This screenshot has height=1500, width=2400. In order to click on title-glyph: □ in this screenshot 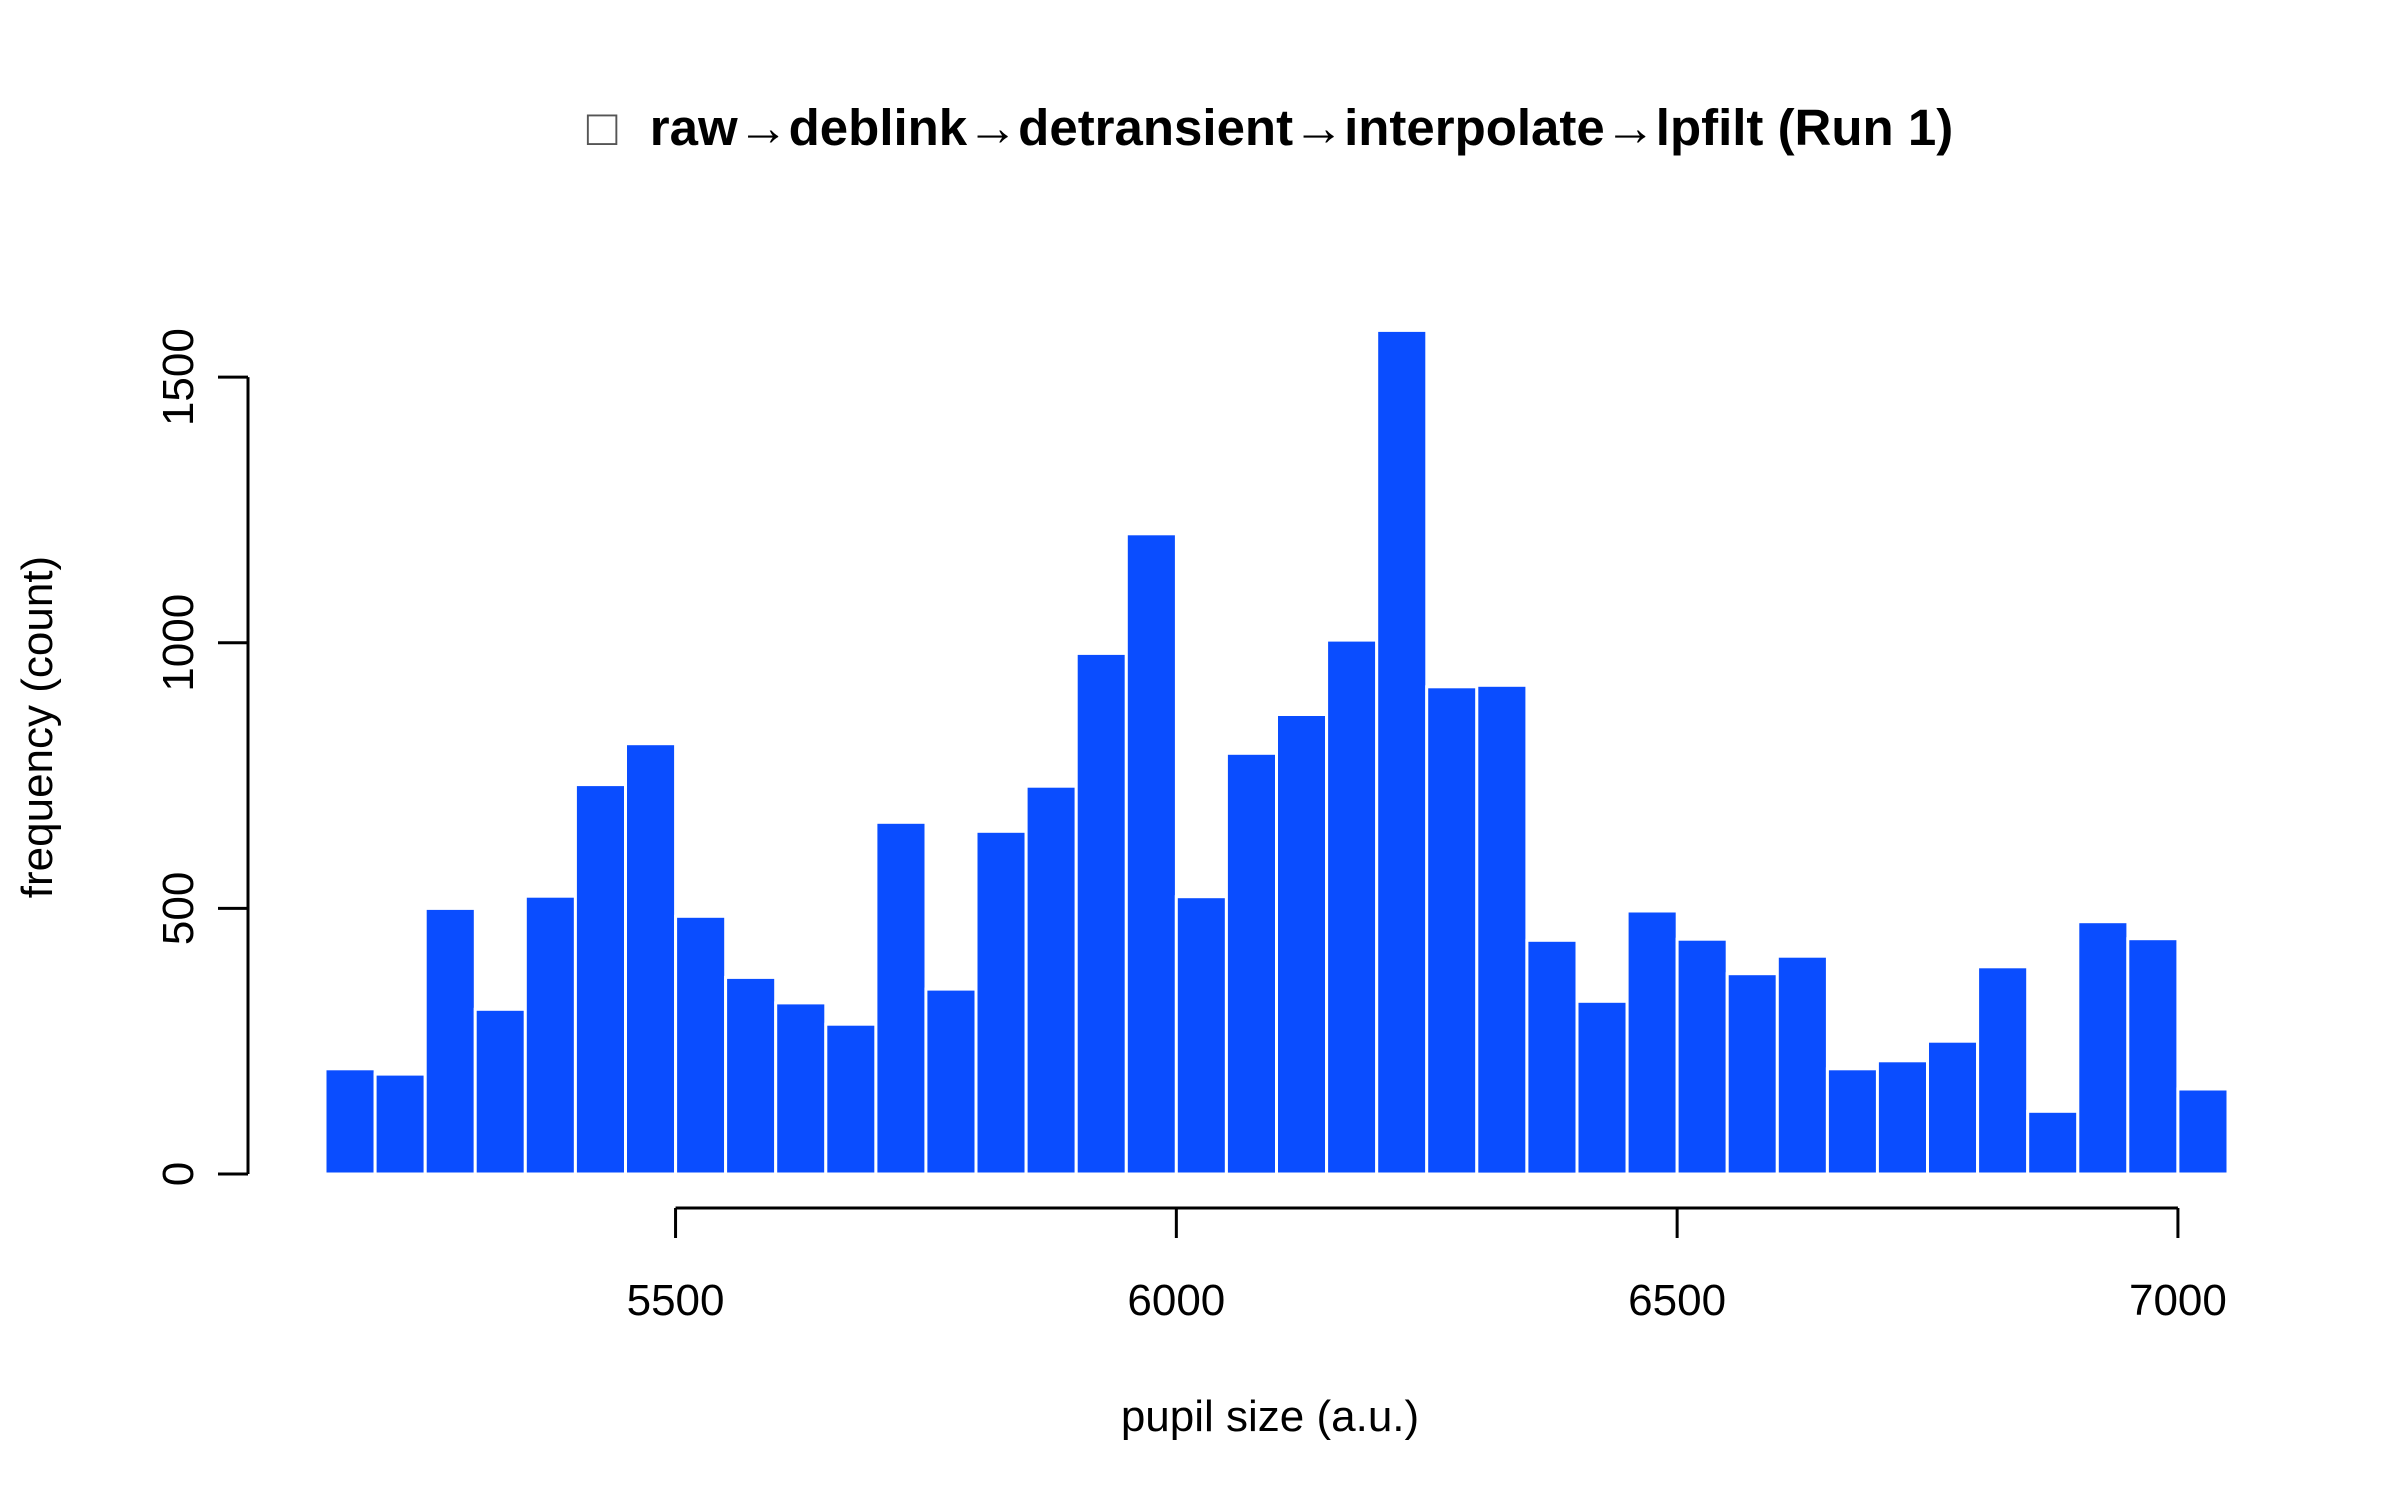, I will do `click(602, 127)`.